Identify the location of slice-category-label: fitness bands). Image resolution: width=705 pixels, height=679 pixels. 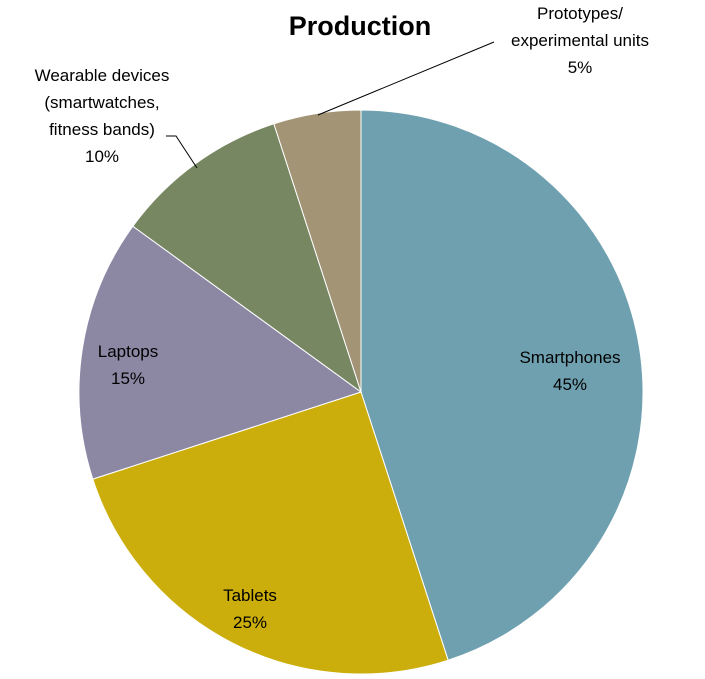
(102, 129).